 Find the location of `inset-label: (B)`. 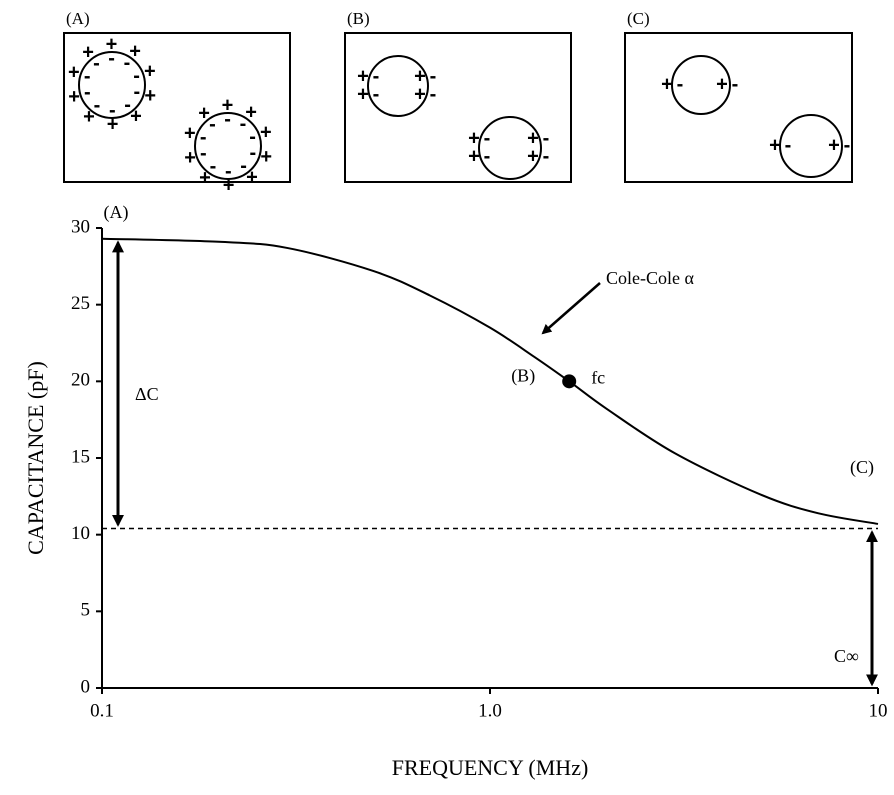

inset-label: (B) is located at coordinates (358, 18).